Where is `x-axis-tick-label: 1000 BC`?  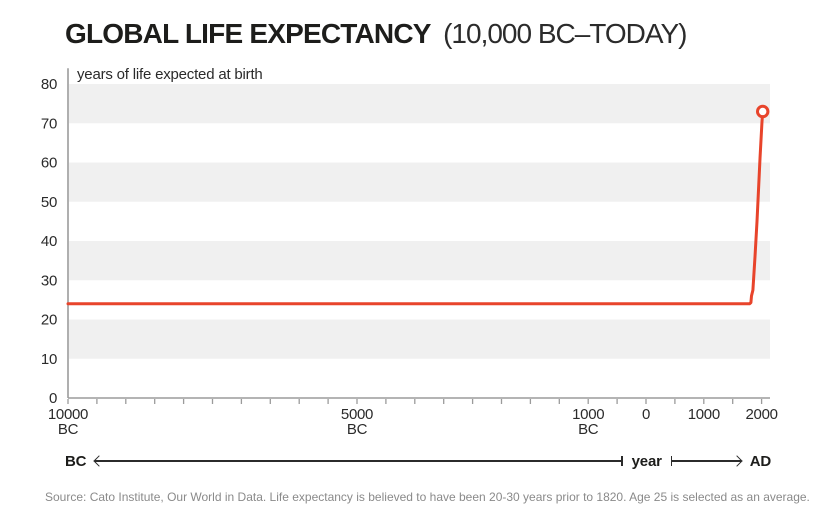 x-axis-tick-label: 1000 BC is located at coordinates (588, 422).